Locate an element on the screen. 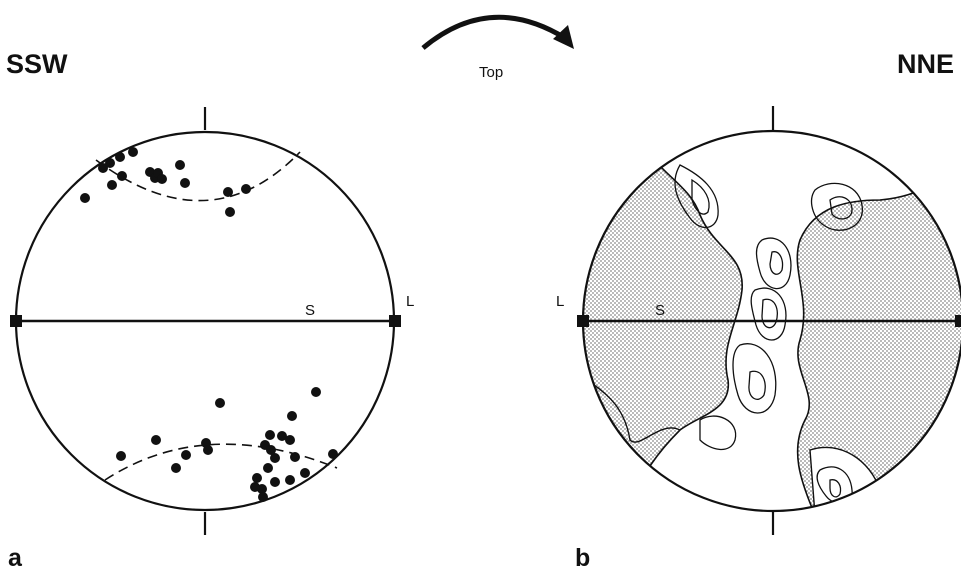  foliation-label-a: S is located at coordinates (310, 310).